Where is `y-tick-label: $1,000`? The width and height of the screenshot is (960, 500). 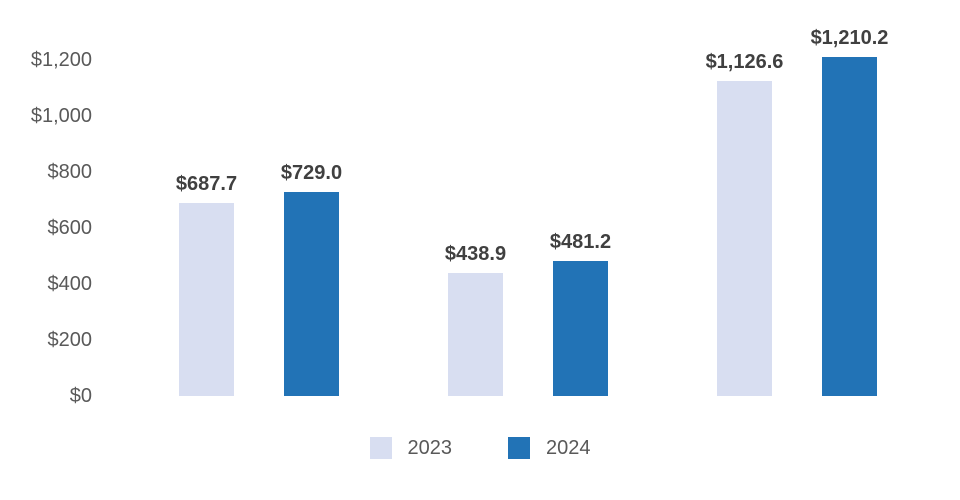 y-tick-label: $1,000 is located at coordinates (61, 116).